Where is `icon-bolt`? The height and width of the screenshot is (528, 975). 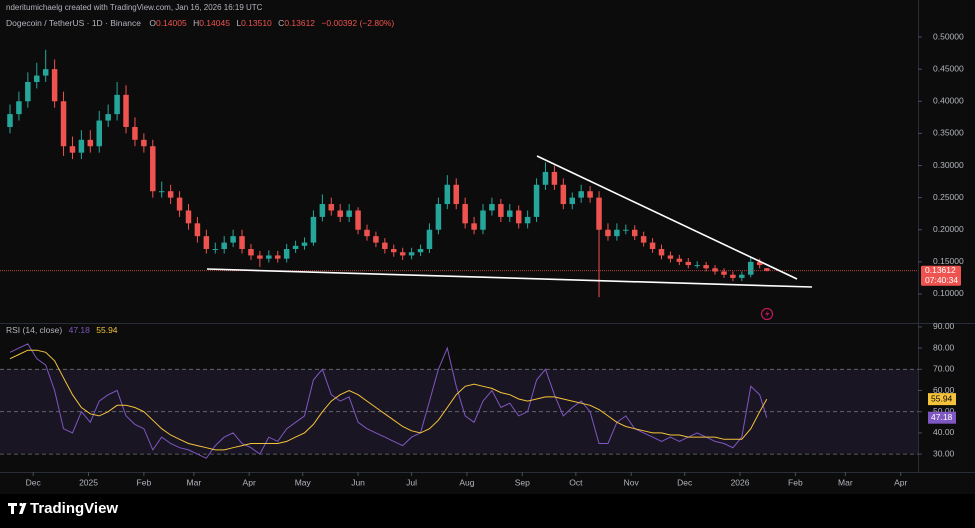
icon-bolt is located at coordinates (767, 314).